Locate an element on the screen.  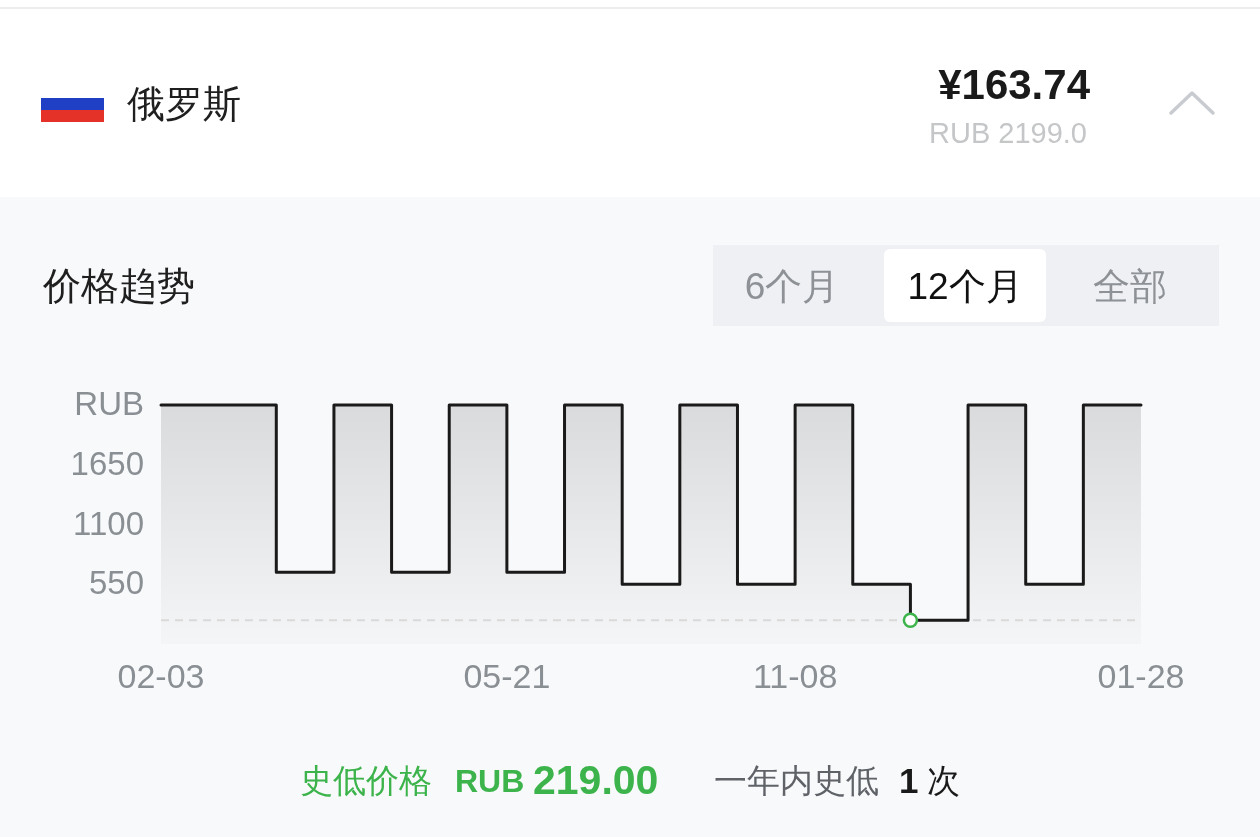
text: 一年内史低 is located at coordinates (796, 780).